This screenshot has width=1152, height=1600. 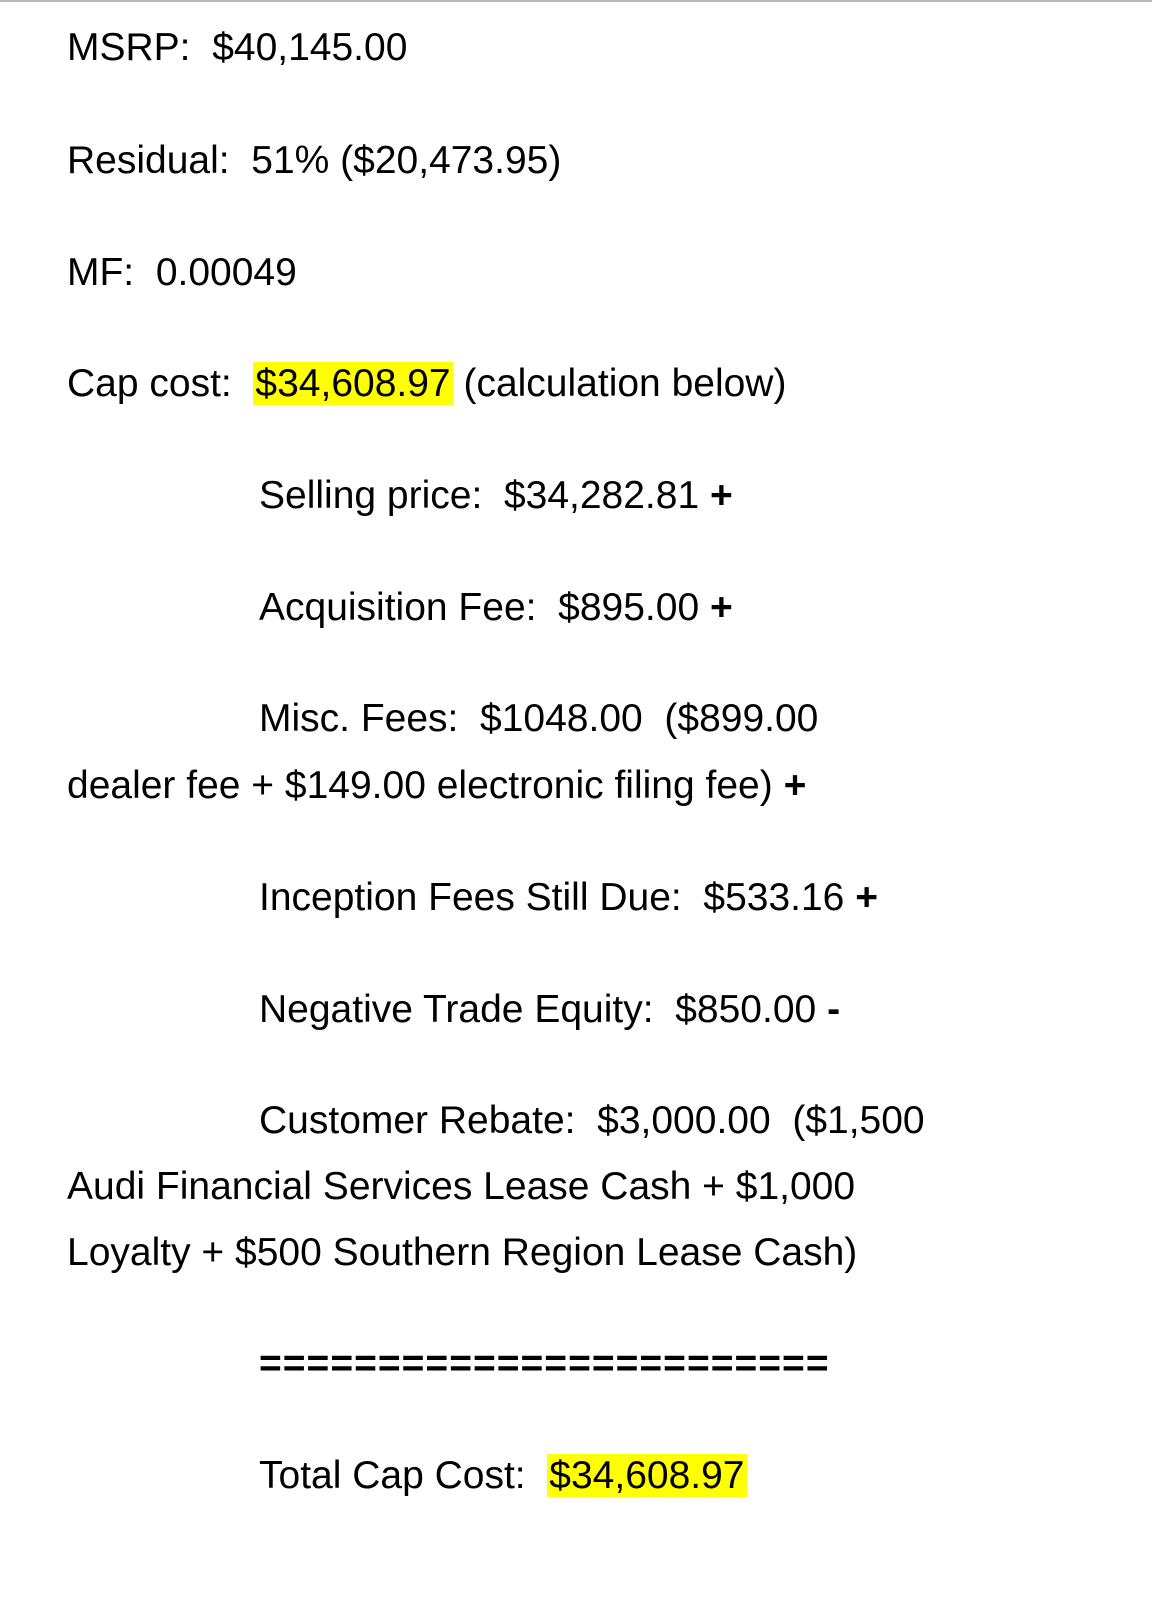 I want to click on acquisition-fee-label: Acquisition Fee:, so click(x=398, y=607).